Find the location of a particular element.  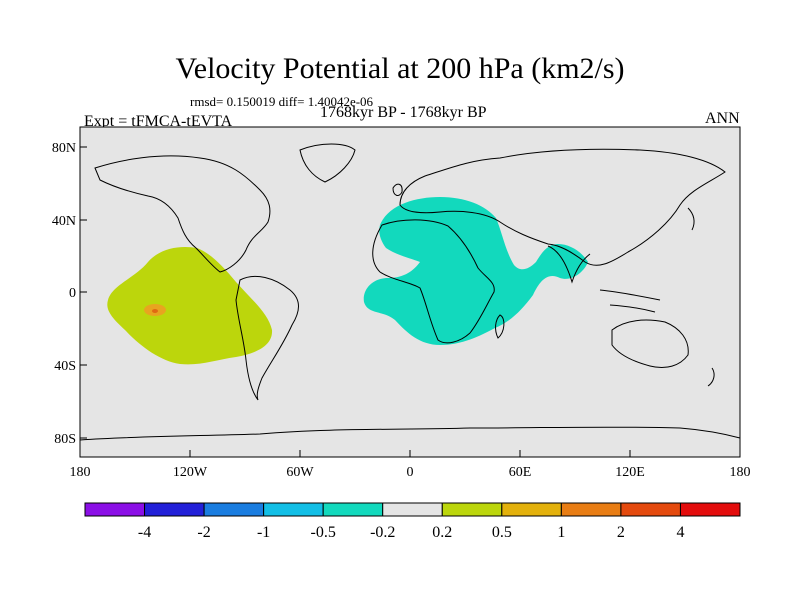

lat-tick-label: 40N is located at coordinates (64, 221).